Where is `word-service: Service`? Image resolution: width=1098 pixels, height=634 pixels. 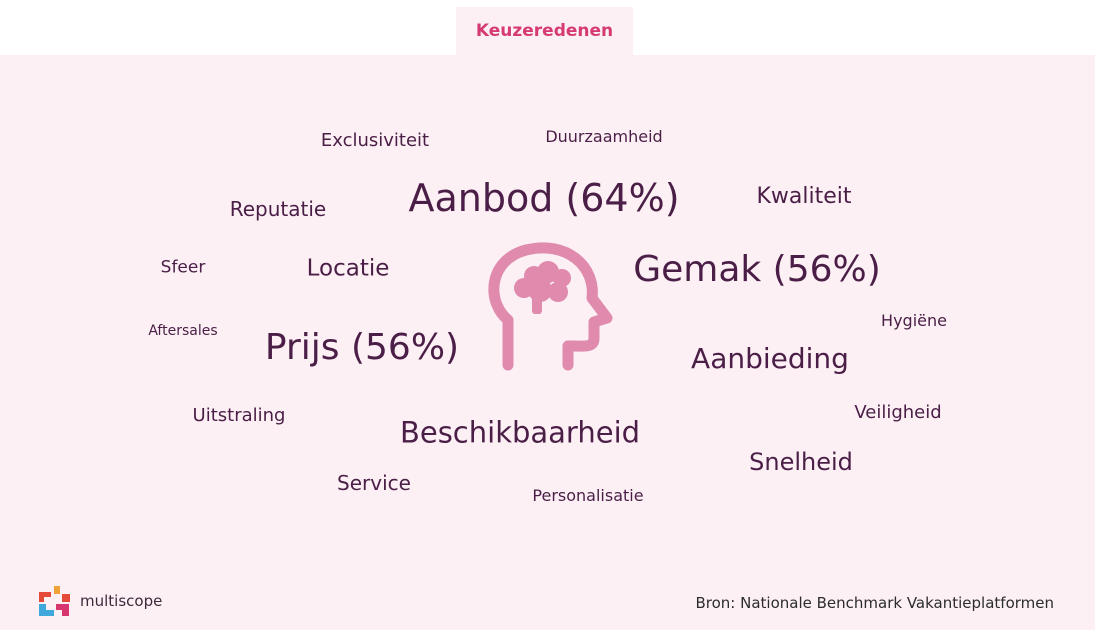
word-service: Service is located at coordinates (374, 483).